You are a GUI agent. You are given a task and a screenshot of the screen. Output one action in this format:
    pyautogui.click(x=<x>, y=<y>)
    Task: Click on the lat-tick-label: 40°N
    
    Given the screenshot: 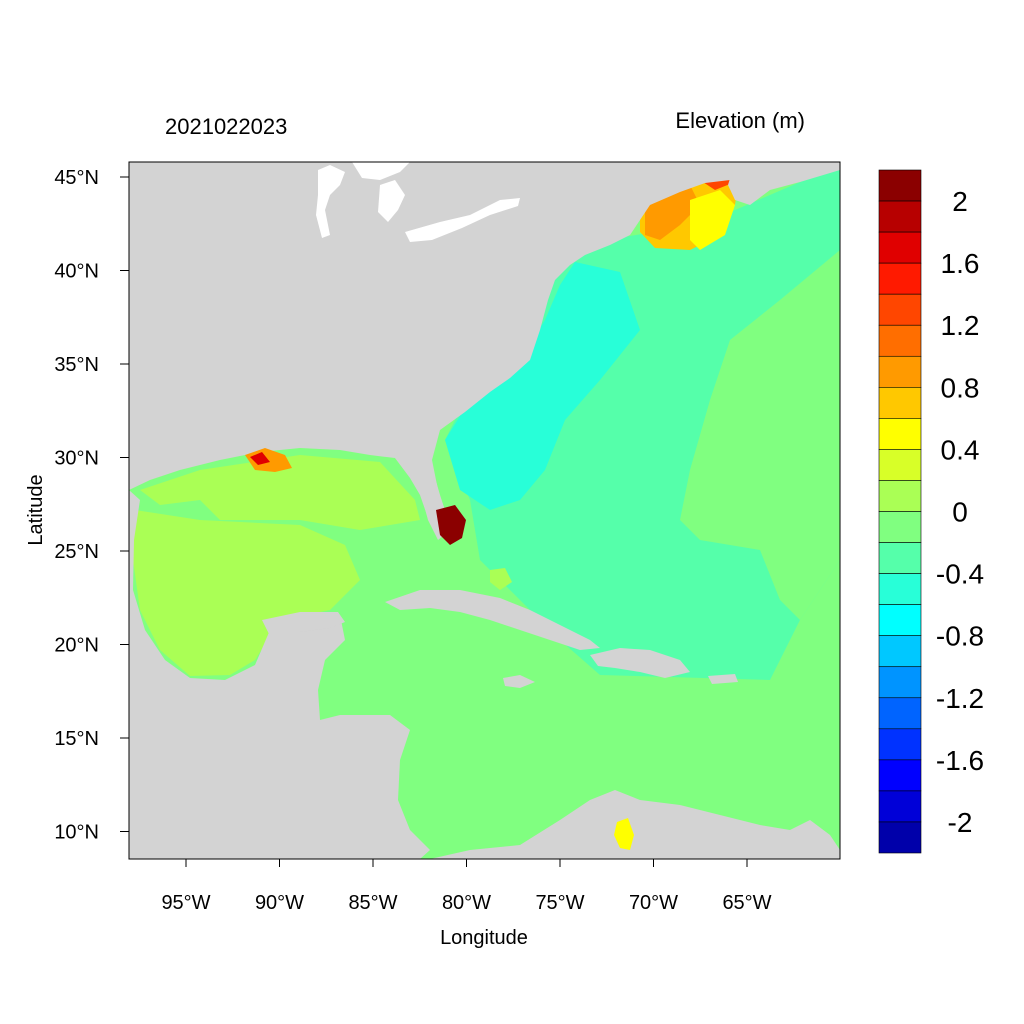 What is the action you would take?
    pyautogui.click(x=76, y=272)
    